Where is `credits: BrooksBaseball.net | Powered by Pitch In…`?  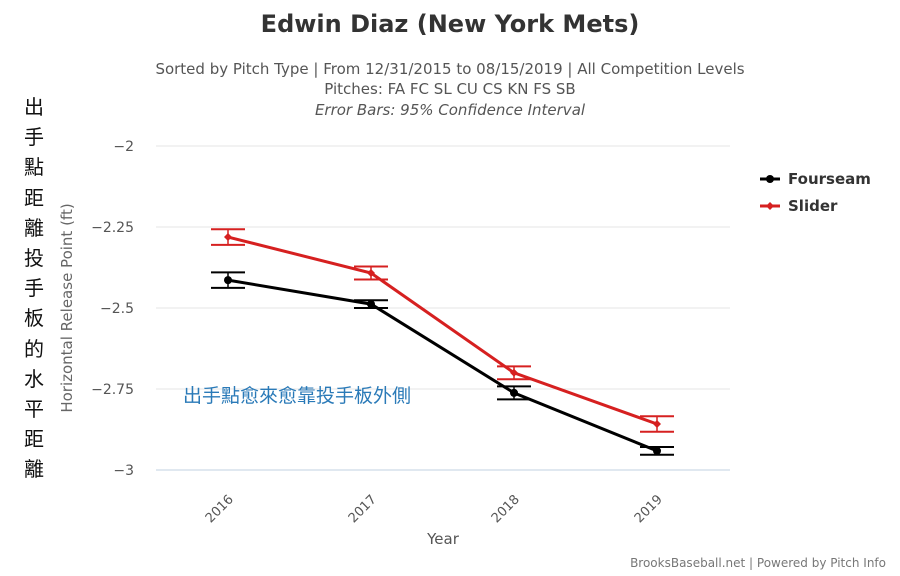 credits: BrooksBaseball.net | Powered by Pitch In… is located at coordinates (758, 563).